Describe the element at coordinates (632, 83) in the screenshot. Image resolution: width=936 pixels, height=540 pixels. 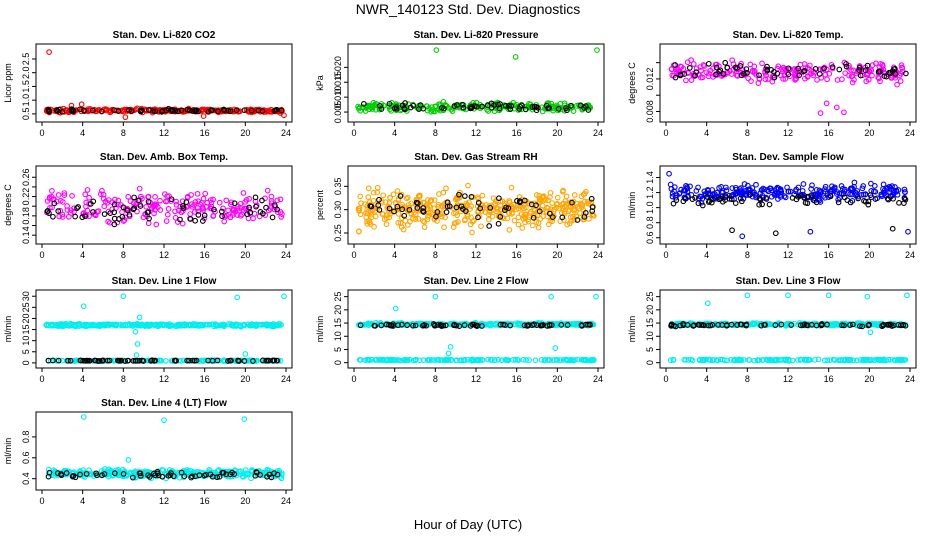
I see `y-axis-label: degrees C` at that location.